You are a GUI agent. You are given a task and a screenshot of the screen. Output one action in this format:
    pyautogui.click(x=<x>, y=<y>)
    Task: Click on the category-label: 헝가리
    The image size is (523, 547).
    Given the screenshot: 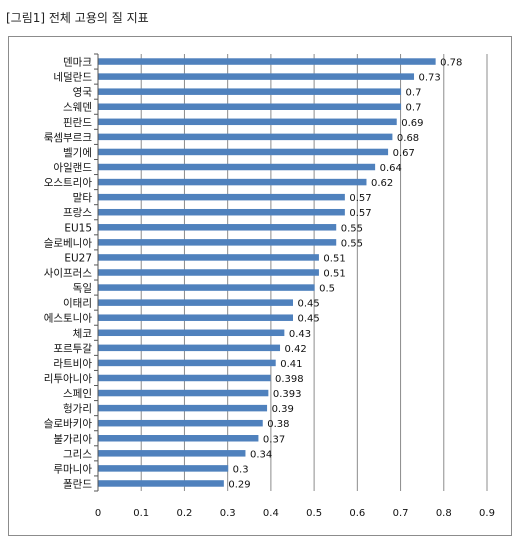 What is the action you would take?
    pyautogui.click(x=77, y=409)
    